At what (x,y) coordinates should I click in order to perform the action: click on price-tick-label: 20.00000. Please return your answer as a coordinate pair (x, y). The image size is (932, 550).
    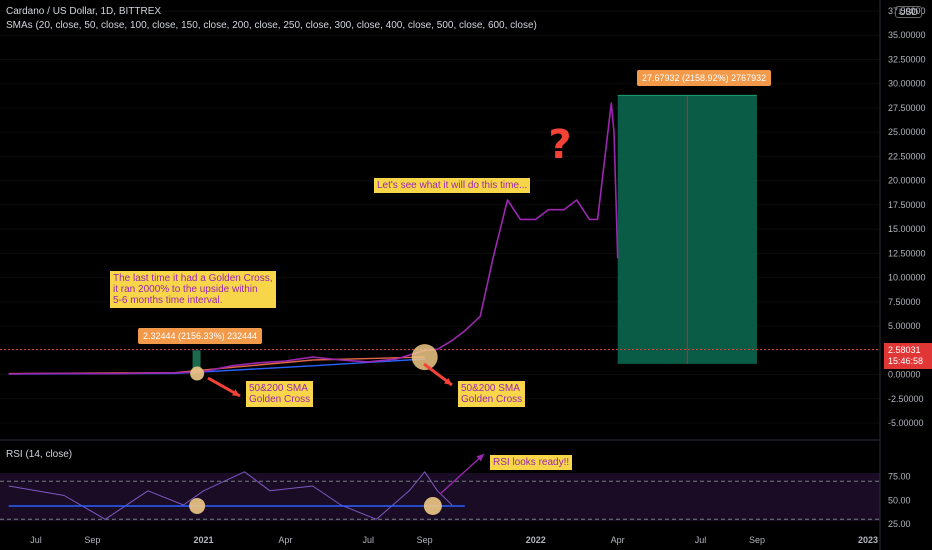
    Looking at the image, I should click on (907, 181).